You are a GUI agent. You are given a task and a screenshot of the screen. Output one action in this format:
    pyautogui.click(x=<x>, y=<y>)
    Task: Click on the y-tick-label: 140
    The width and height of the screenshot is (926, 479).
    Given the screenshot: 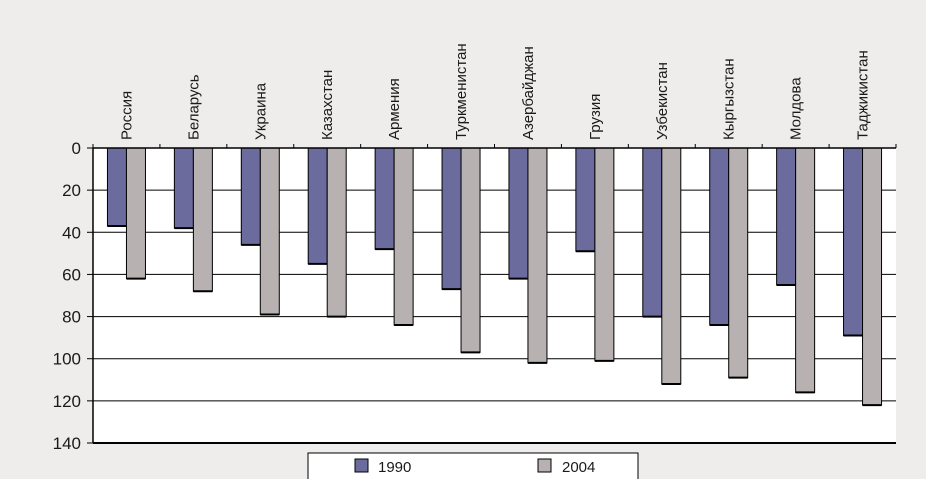 What is the action you would take?
    pyautogui.click(x=67, y=443)
    